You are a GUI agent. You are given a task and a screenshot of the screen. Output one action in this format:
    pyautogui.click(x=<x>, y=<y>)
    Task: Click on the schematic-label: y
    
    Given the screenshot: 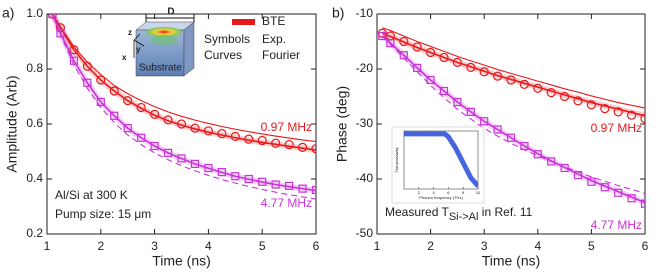 What is the action you would take?
    pyautogui.click(x=138, y=49)
    